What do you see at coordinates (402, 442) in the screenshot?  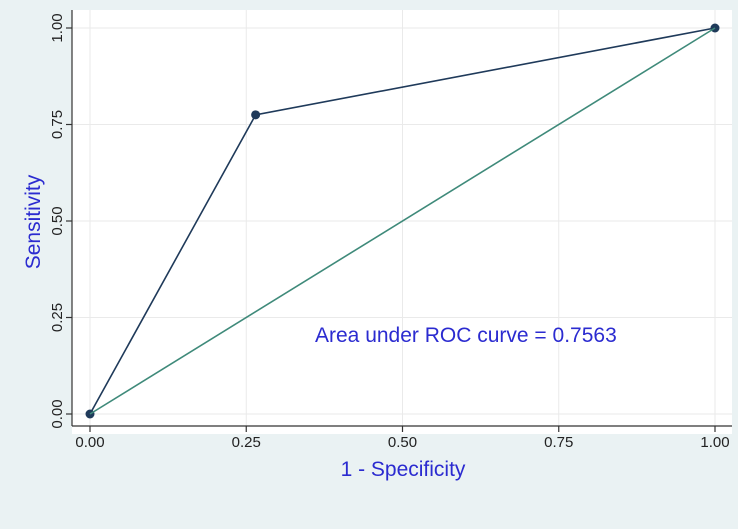 I see `x-tick-label: 0.50` at bounding box center [402, 442].